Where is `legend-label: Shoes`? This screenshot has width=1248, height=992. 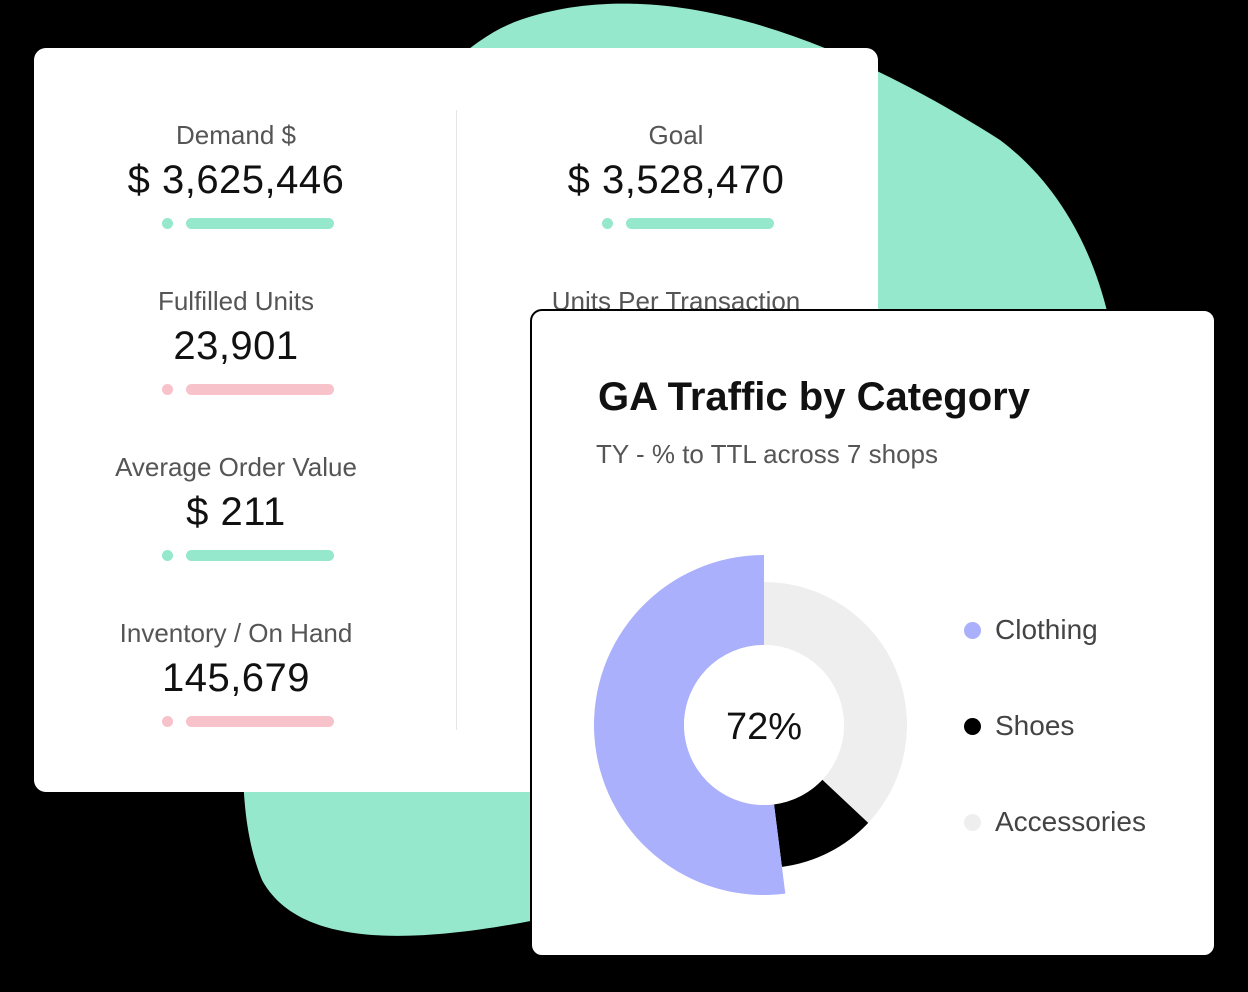
legend-label: Shoes is located at coordinates (1035, 725).